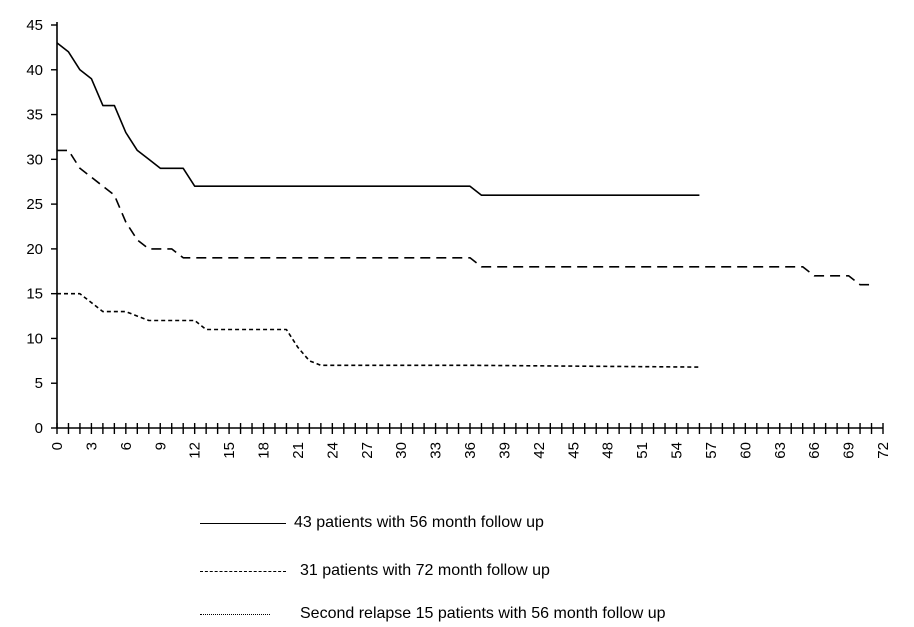 The width and height of the screenshot is (914, 627). Describe the element at coordinates (642, 450) in the screenshot. I see `x-tick-label: 51` at that location.